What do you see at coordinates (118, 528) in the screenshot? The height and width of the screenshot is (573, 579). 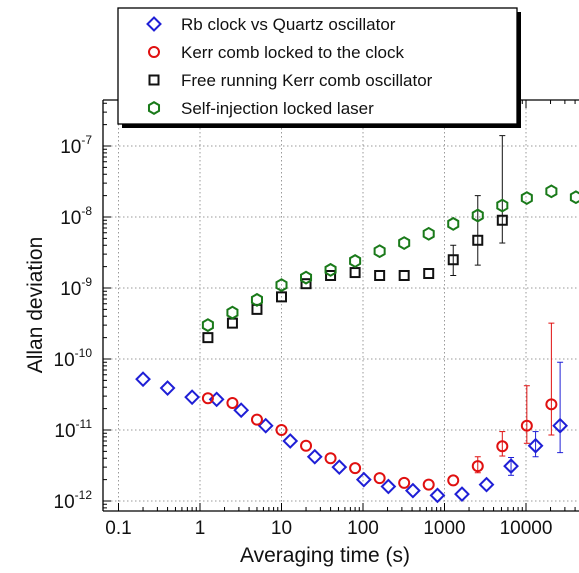 I see `x-tick-label: 0.1` at bounding box center [118, 528].